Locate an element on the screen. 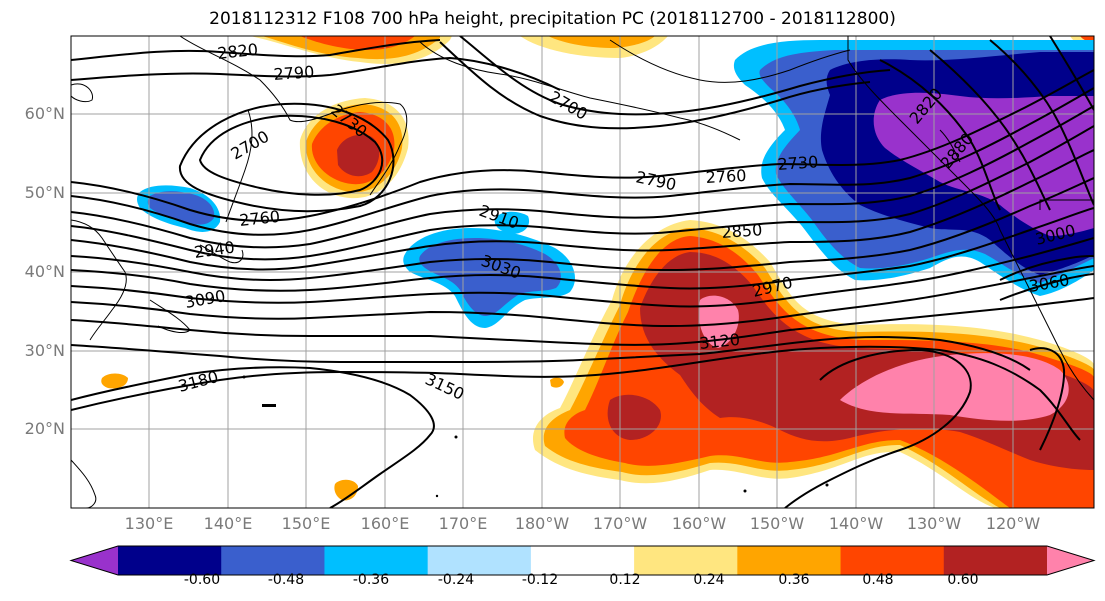  colorbar-tick: 0.24 is located at coordinates (709, 580).